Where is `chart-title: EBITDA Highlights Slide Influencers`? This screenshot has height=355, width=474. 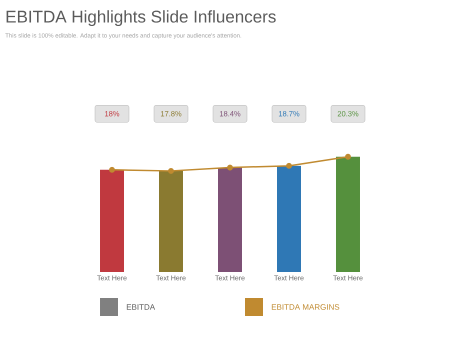
chart-title: EBITDA Highlights Slide Influencers is located at coordinates (141, 18).